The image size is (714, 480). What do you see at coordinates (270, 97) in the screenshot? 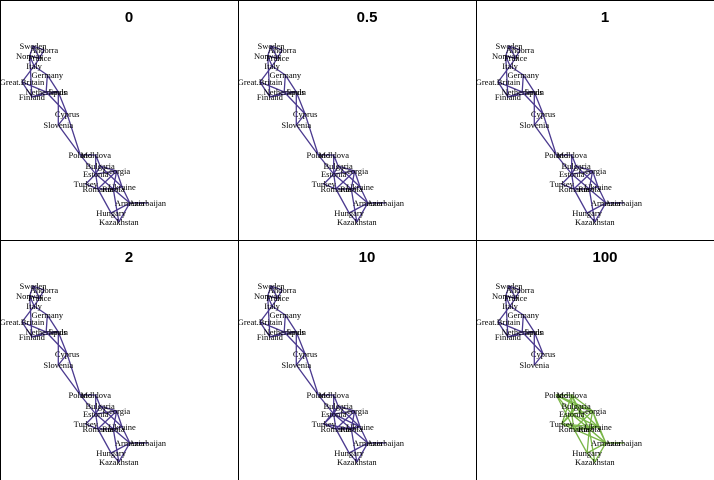
I see `node-label: Finland` at bounding box center [270, 97].